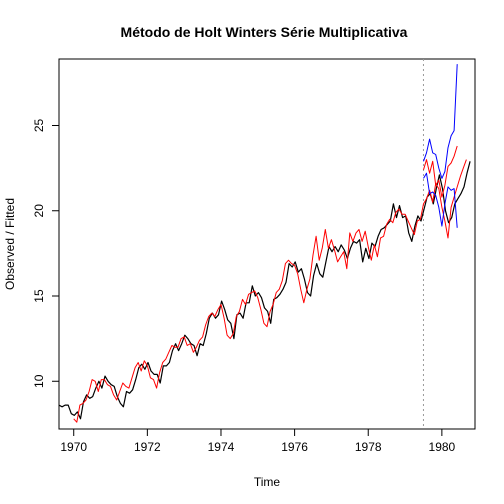 The width and height of the screenshot is (504, 504). I want to click on series-upper-line, so click(440, 121).